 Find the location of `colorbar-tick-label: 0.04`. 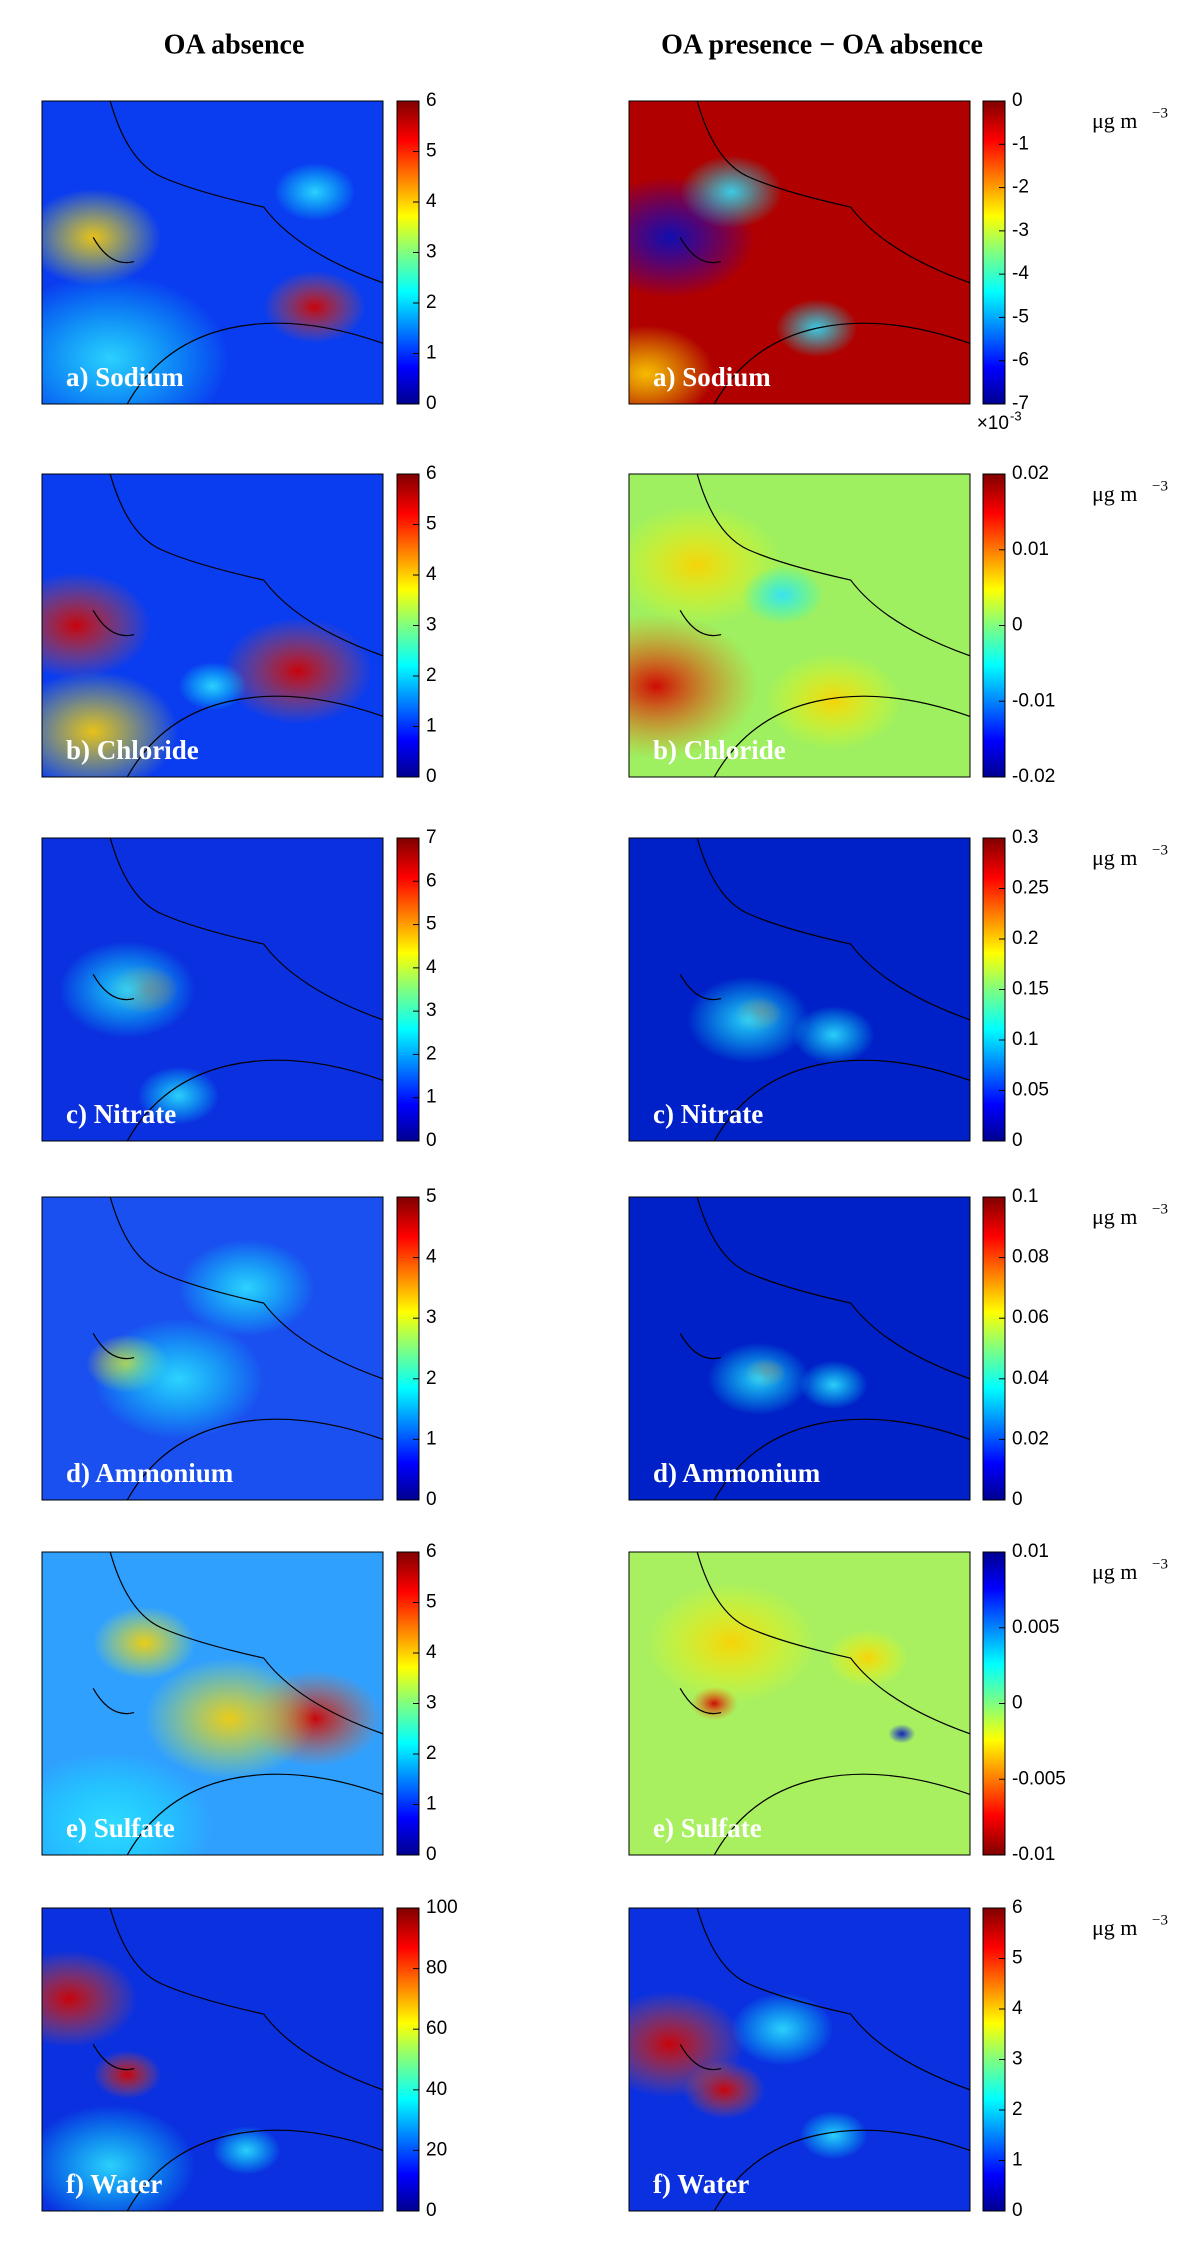

colorbar-tick-label: 0.04 is located at coordinates (1030, 1378).